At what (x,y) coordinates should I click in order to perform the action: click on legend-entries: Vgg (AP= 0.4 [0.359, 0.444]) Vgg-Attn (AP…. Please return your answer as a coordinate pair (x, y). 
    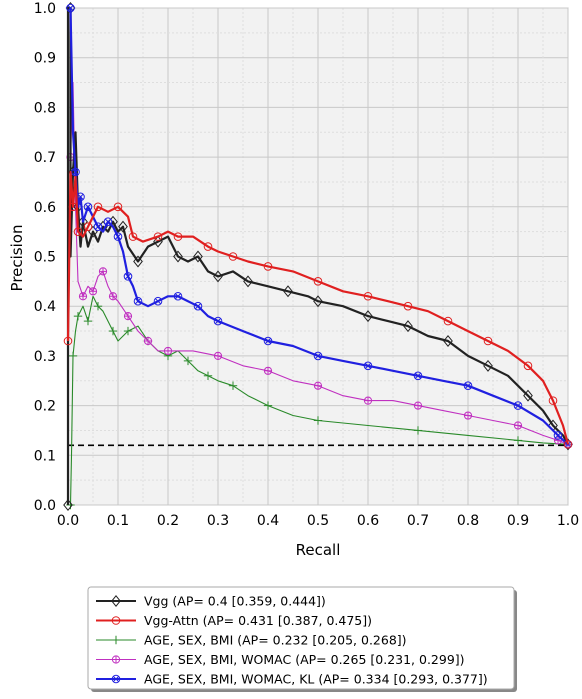
    Looking at the image, I should click on (292, 640).